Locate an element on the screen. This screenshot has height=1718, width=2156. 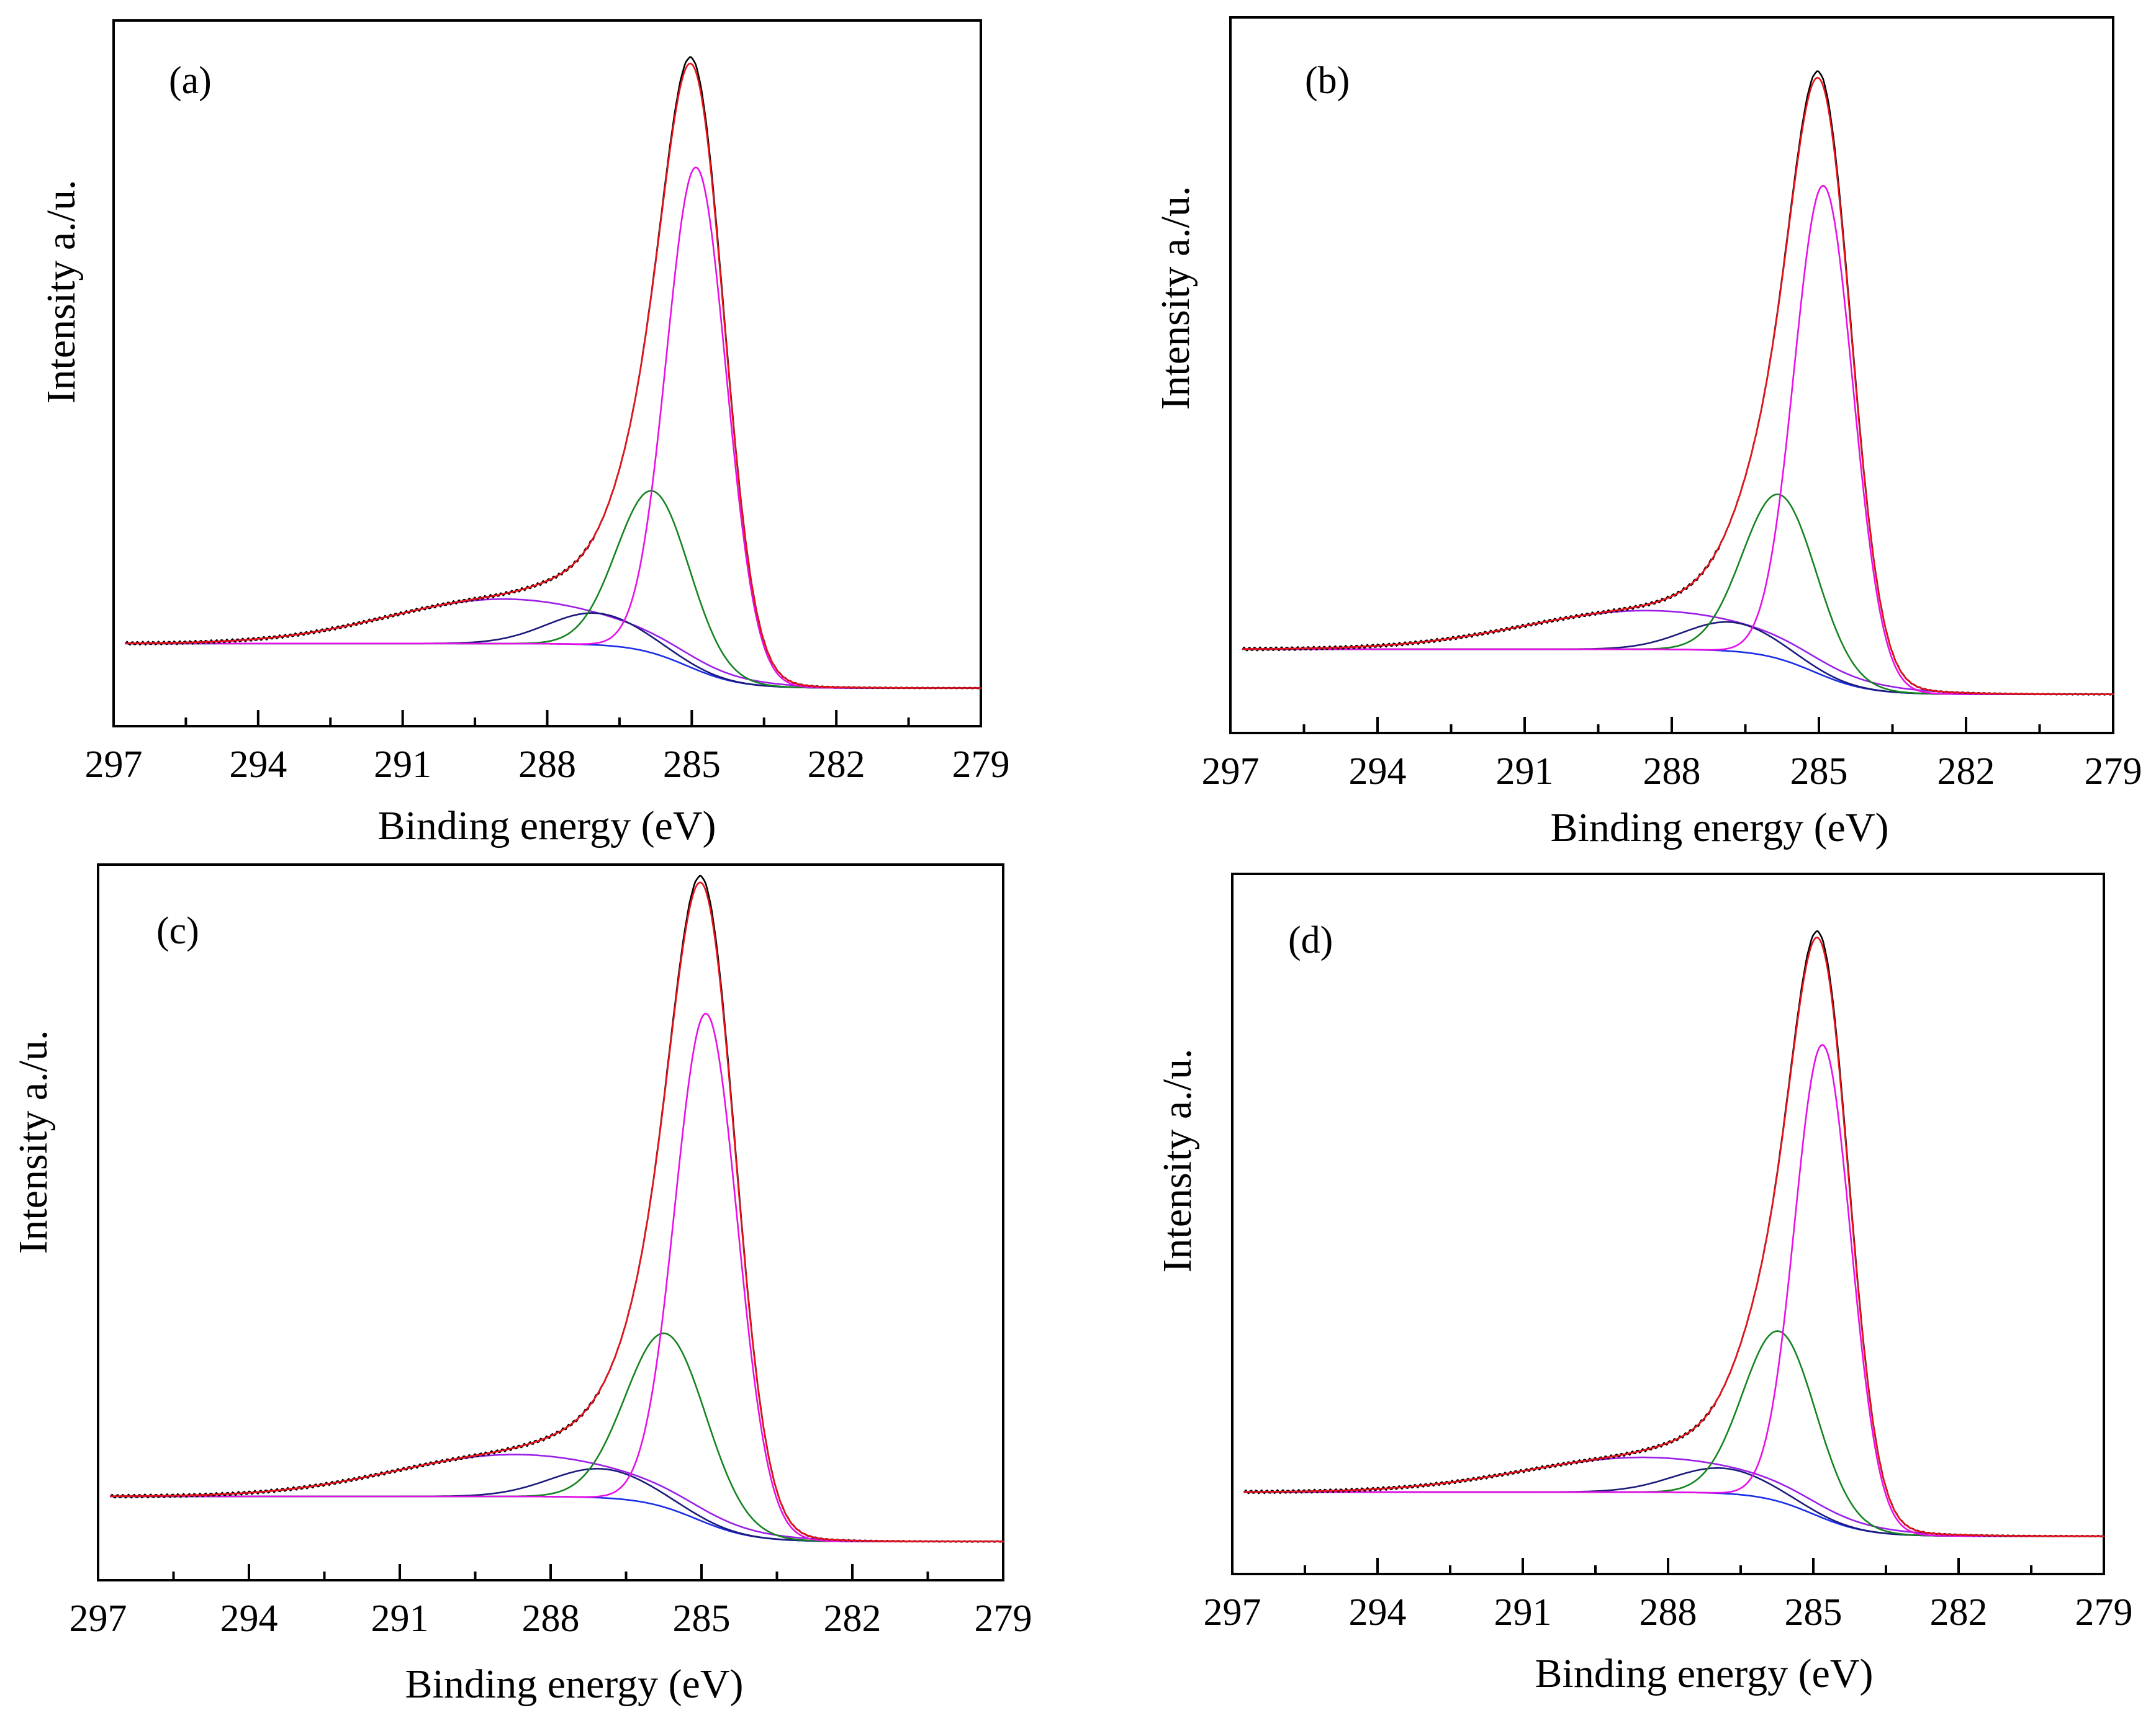
panel-a-x-tick-label: 288 is located at coordinates (547, 765).